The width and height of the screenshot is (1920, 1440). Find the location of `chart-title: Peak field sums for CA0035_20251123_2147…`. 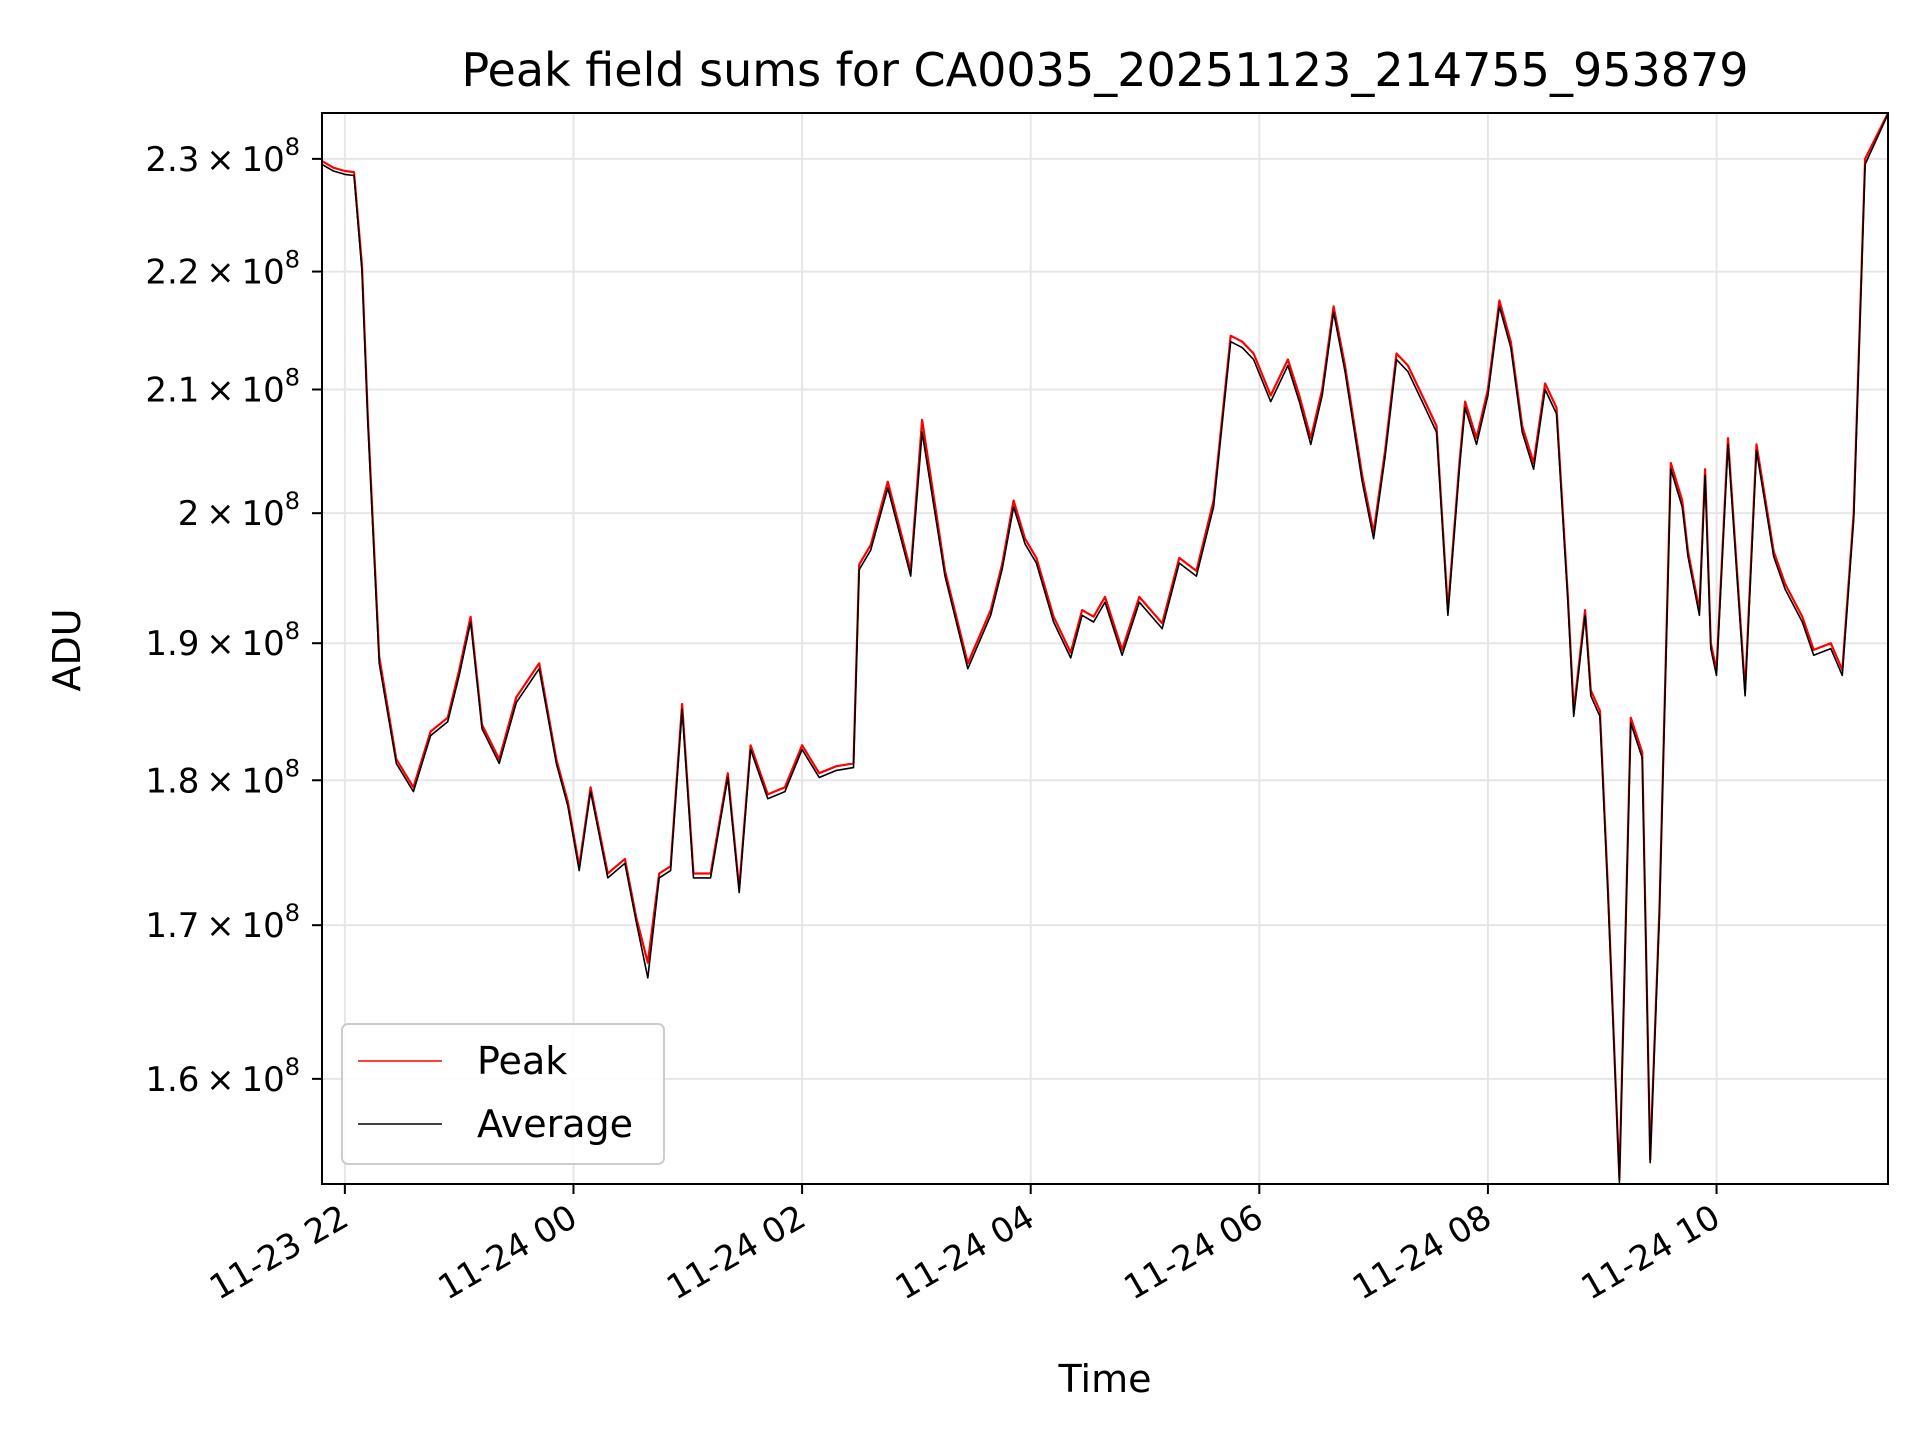

chart-title: Peak field sums for CA0035_20251123_2147… is located at coordinates (1104, 70).